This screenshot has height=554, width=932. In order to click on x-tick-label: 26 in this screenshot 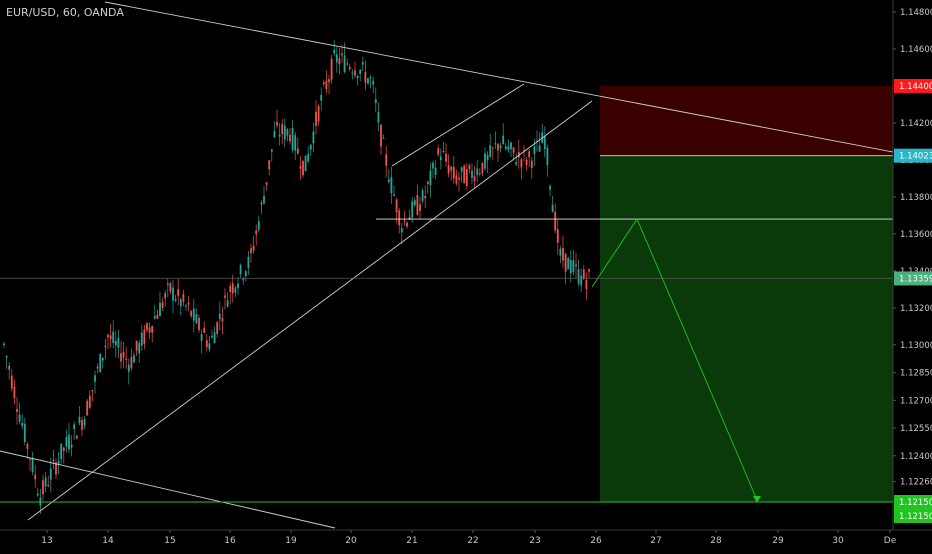, I will do `click(596, 541)`.